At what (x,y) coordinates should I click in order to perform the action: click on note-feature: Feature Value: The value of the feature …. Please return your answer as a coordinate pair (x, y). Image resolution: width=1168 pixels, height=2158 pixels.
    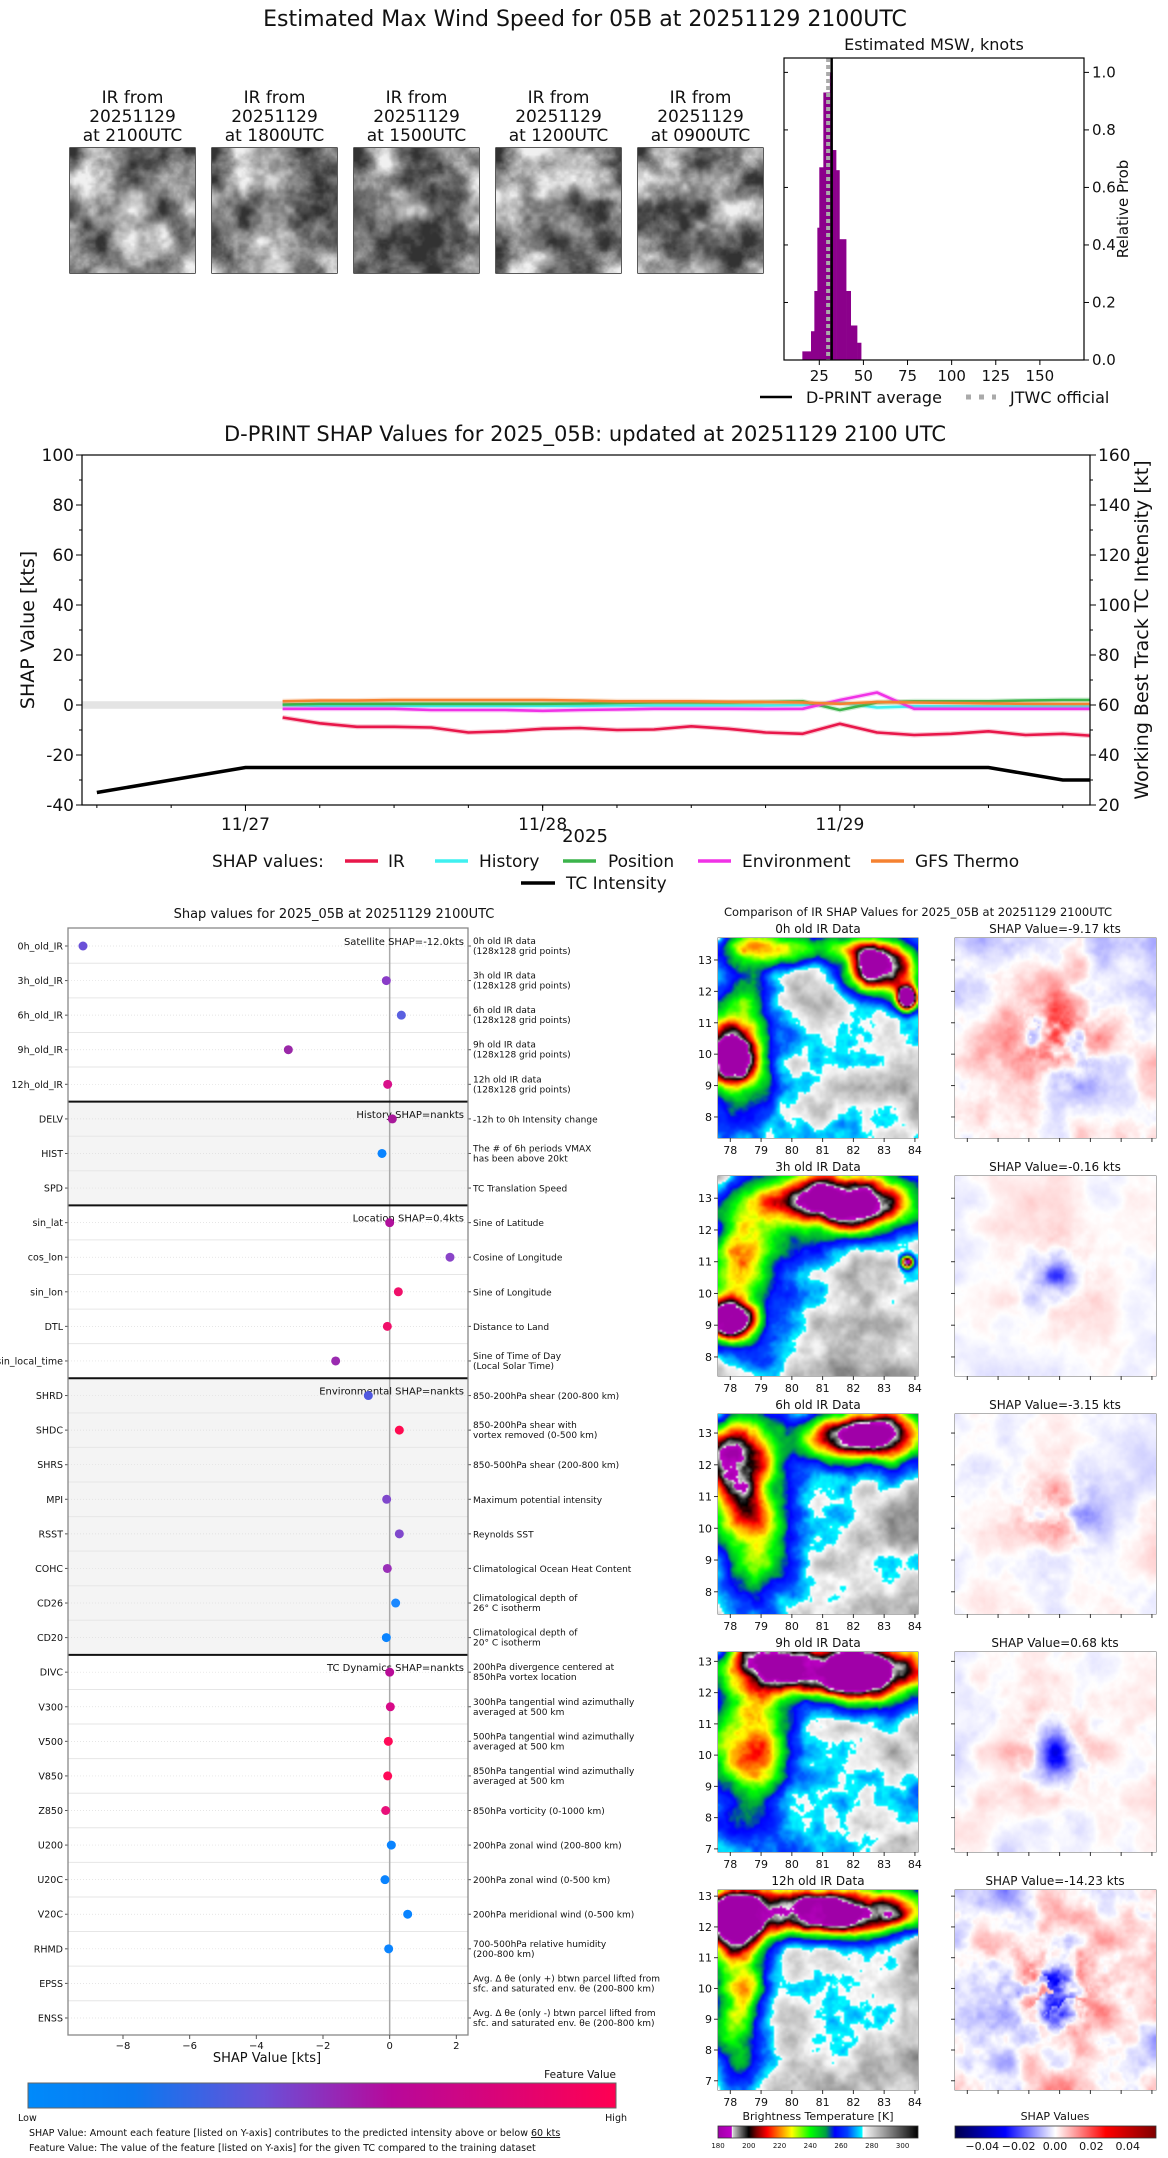
    Looking at the image, I should click on (282, 2148).